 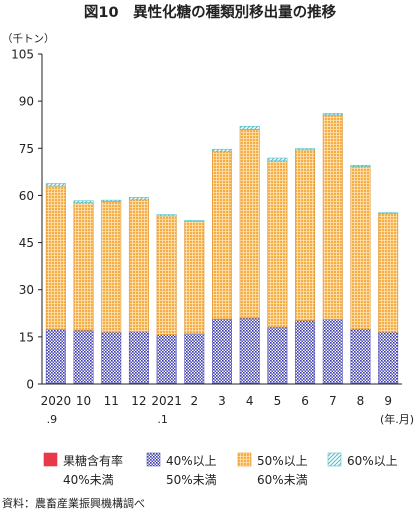 I want to click on x-tick-label: 2, so click(x=194, y=401).